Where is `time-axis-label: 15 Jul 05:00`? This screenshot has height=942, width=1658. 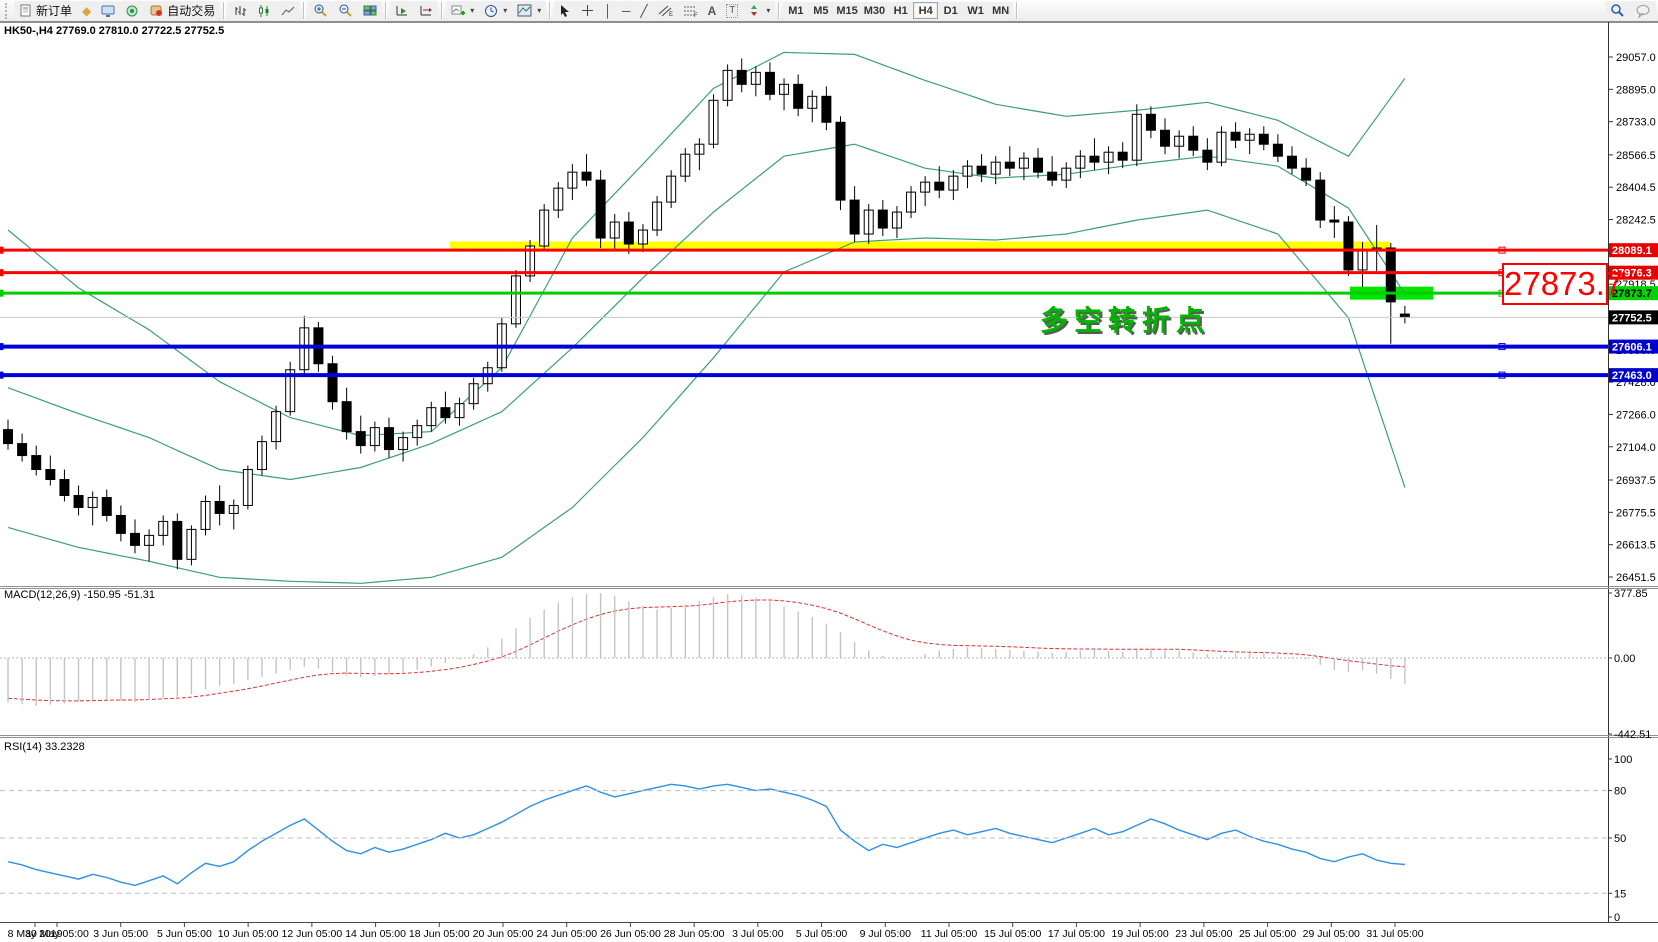 time-axis-label: 15 Jul 05:00 is located at coordinates (1012, 934).